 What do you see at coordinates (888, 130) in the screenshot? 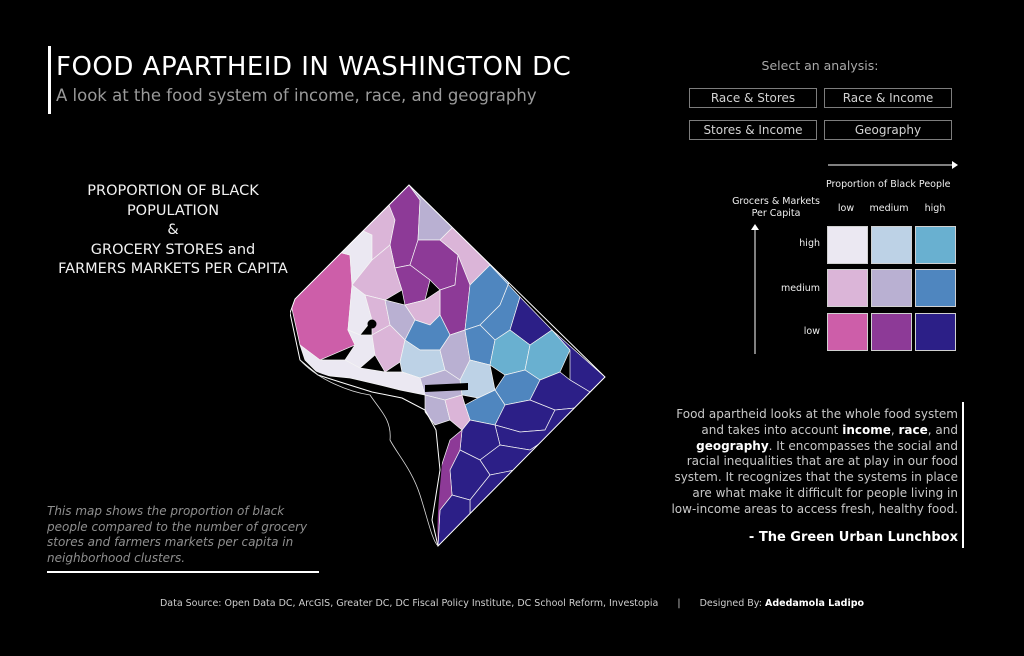
I see `geography-button: Geography` at bounding box center [888, 130].